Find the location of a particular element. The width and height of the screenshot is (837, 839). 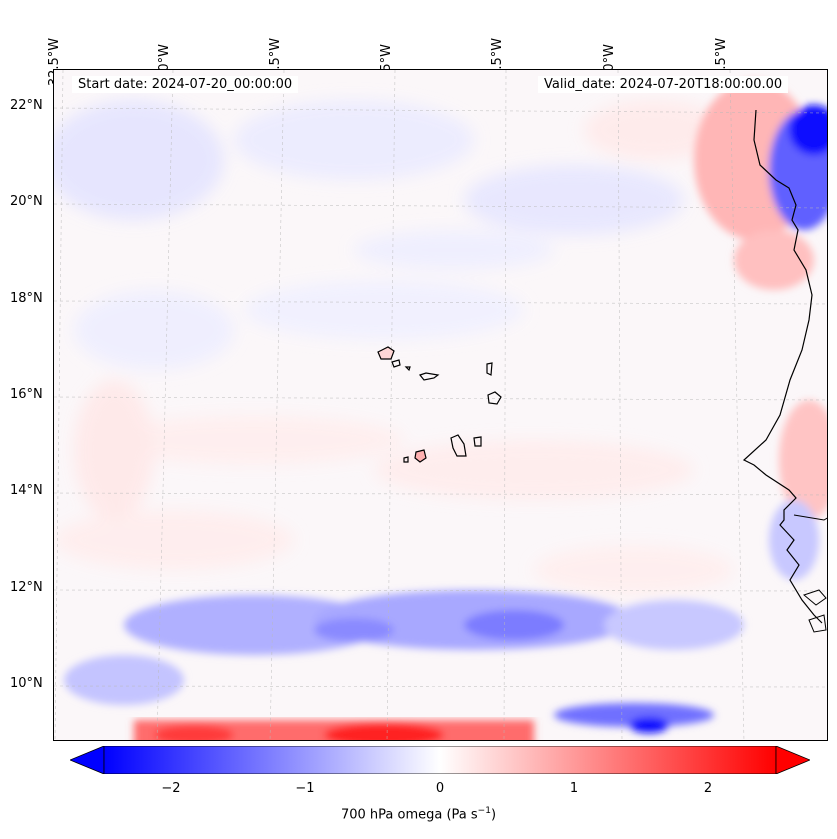

island-brava is located at coordinates (406, 459).